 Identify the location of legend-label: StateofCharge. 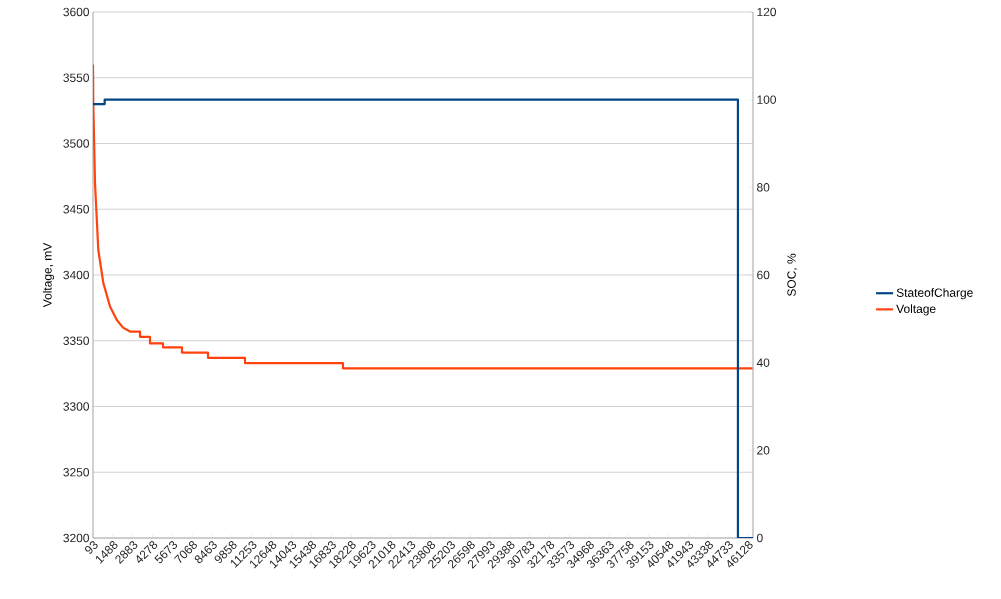
(934, 294).